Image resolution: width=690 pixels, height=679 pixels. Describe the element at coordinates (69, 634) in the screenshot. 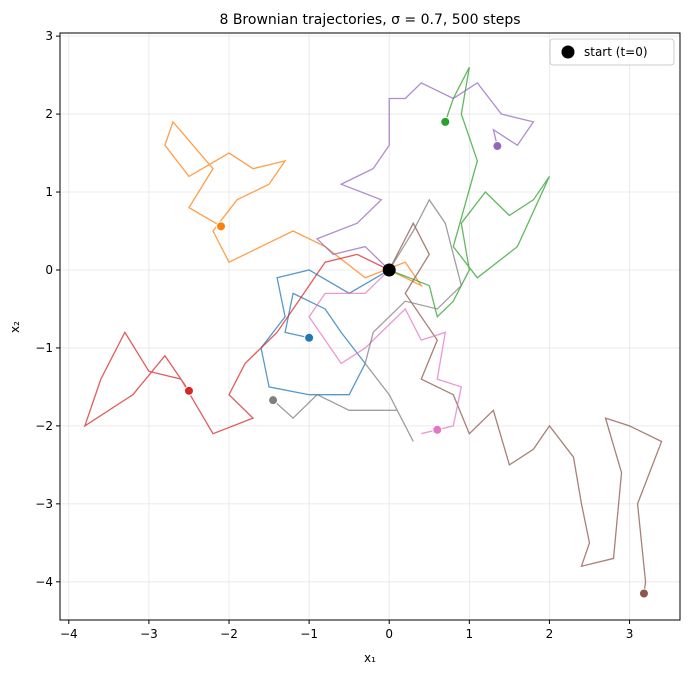

I see `x-tick-label: −4` at that location.